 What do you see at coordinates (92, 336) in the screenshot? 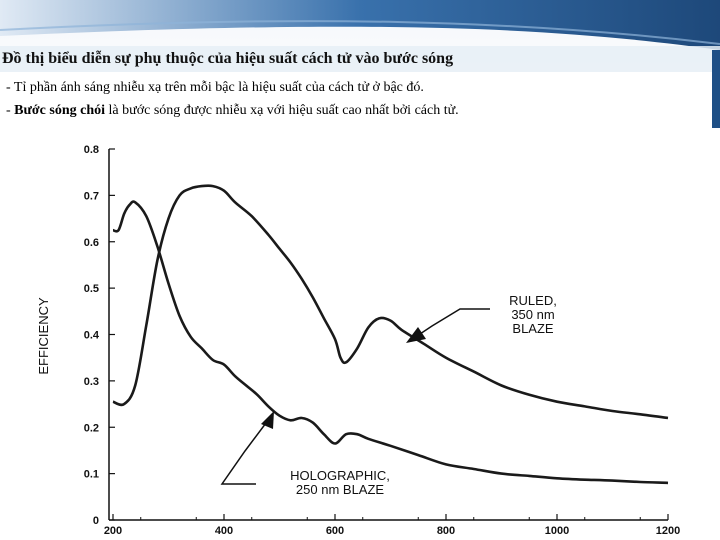
I see `y-tick-label: 0.4` at bounding box center [92, 336].